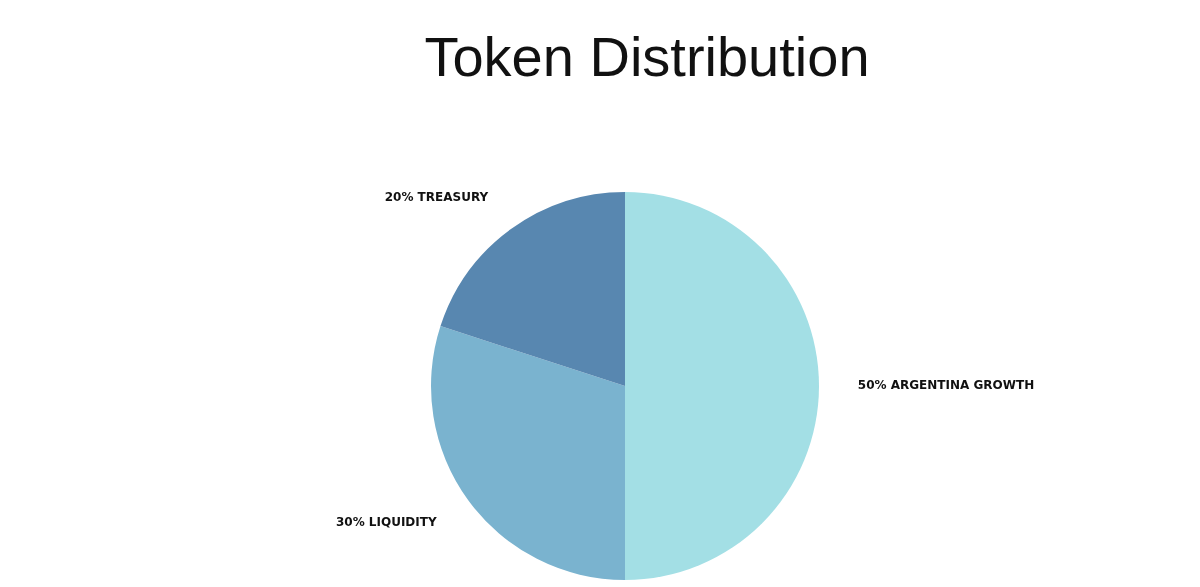  Describe the element at coordinates (436, 196) in the screenshot. I see `slice-label: 20% TREASURY` at that location.